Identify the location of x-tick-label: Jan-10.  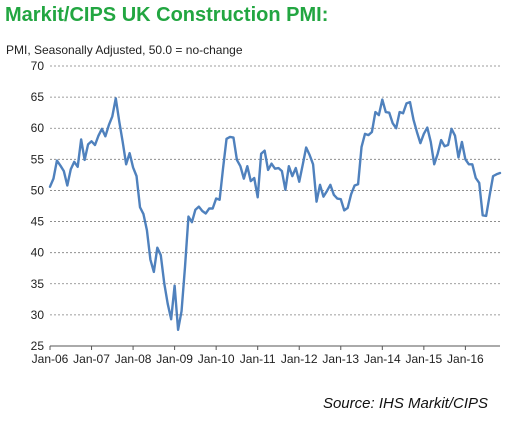
(216, 359).